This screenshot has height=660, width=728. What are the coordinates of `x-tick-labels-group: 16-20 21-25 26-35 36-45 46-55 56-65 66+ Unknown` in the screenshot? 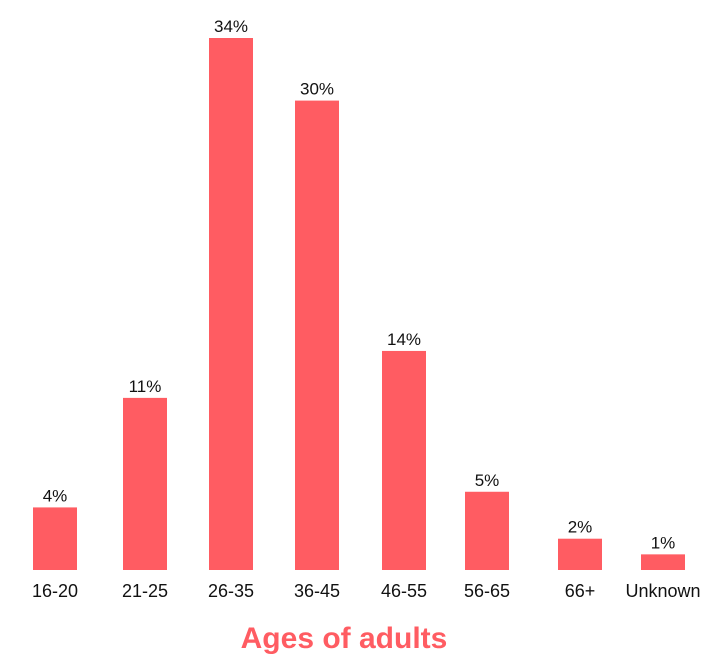 It's located at (366, 591).